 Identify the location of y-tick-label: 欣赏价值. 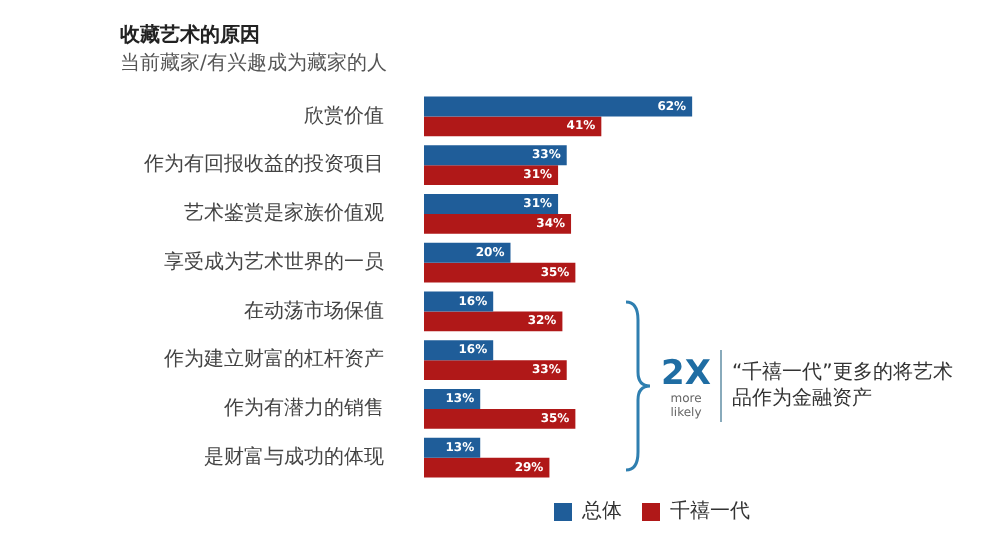
(344, 115).